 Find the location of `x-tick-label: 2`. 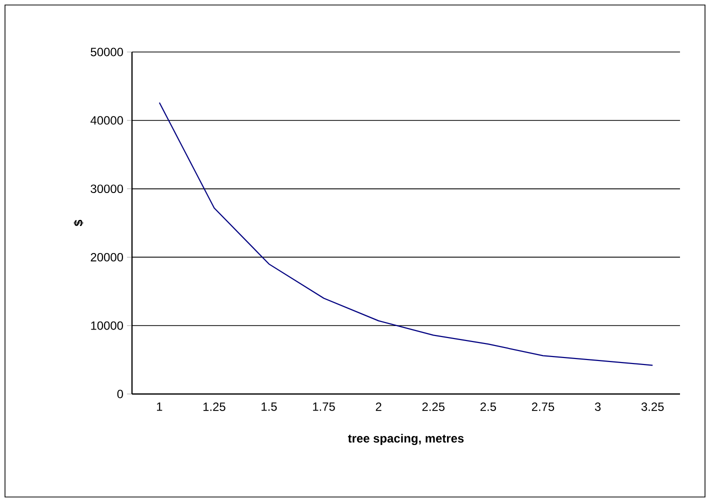

x-tick-label: 2 is located at coordinates (379, 406).